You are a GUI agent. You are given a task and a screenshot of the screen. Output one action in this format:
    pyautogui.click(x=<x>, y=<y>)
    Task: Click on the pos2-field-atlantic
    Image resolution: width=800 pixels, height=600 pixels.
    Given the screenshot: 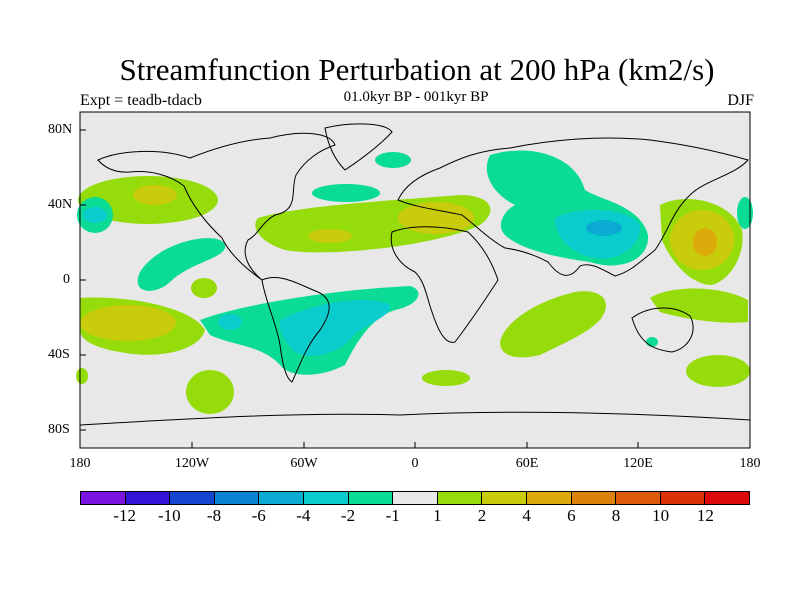 What is the action you would take?
    pyautogui.click(x=330, y=236)
    